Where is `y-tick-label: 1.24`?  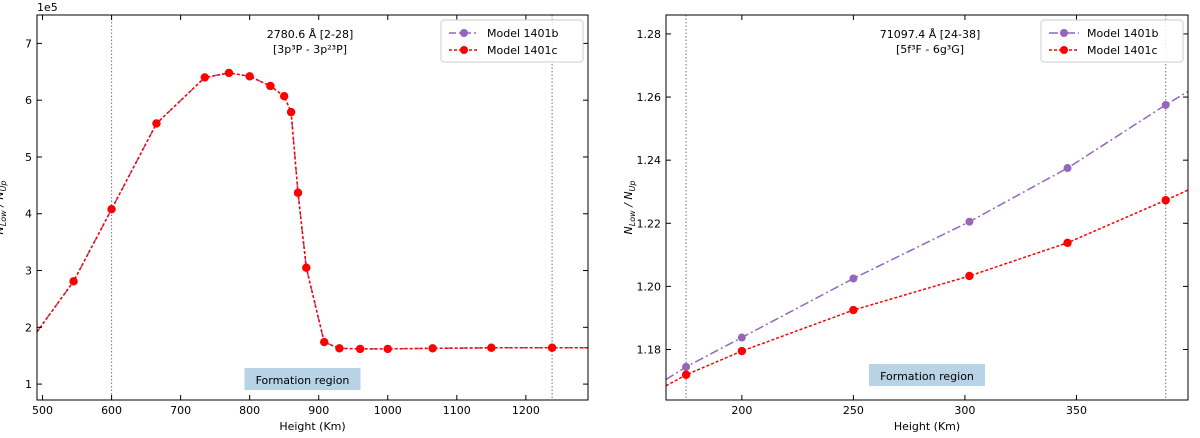 y-tick-label: 1.24 is located at coordinates (649, 160).